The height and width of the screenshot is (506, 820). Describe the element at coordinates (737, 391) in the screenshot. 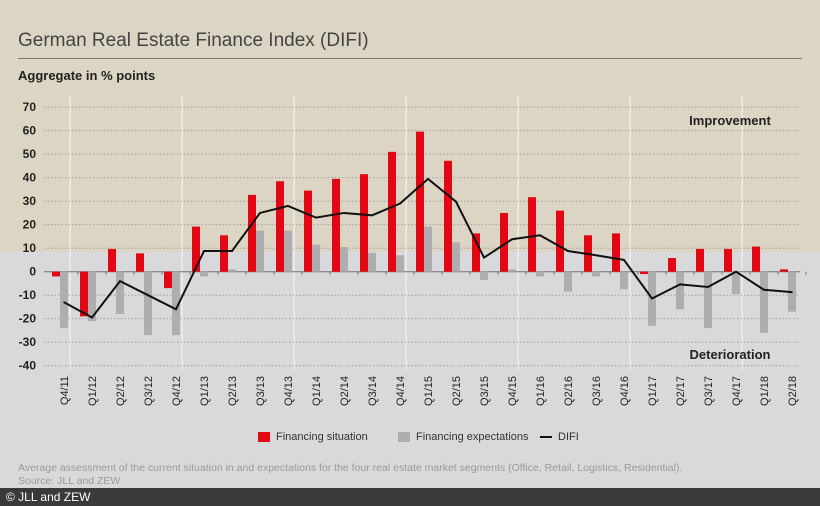

I see `x-tick-label: Q4/17` at that location.